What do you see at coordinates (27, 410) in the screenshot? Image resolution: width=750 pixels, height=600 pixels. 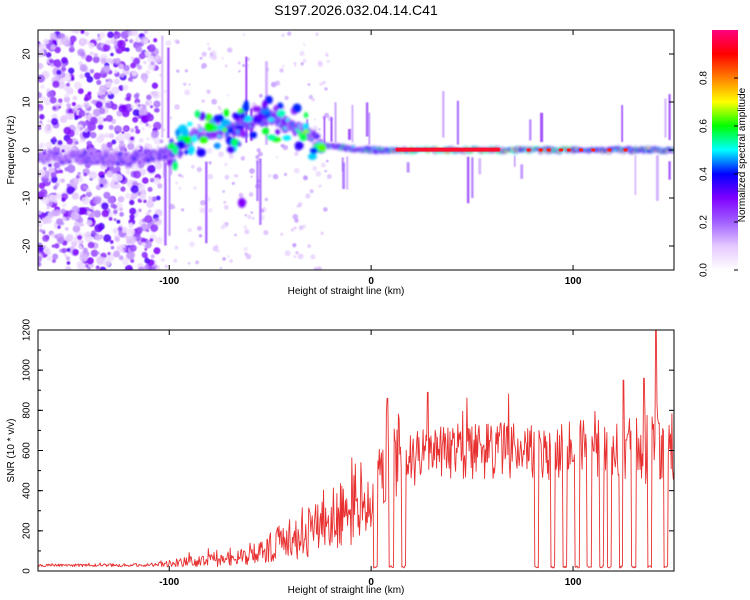 I see `snr-y-tick-label: 800` at bounding box center [27, 410].